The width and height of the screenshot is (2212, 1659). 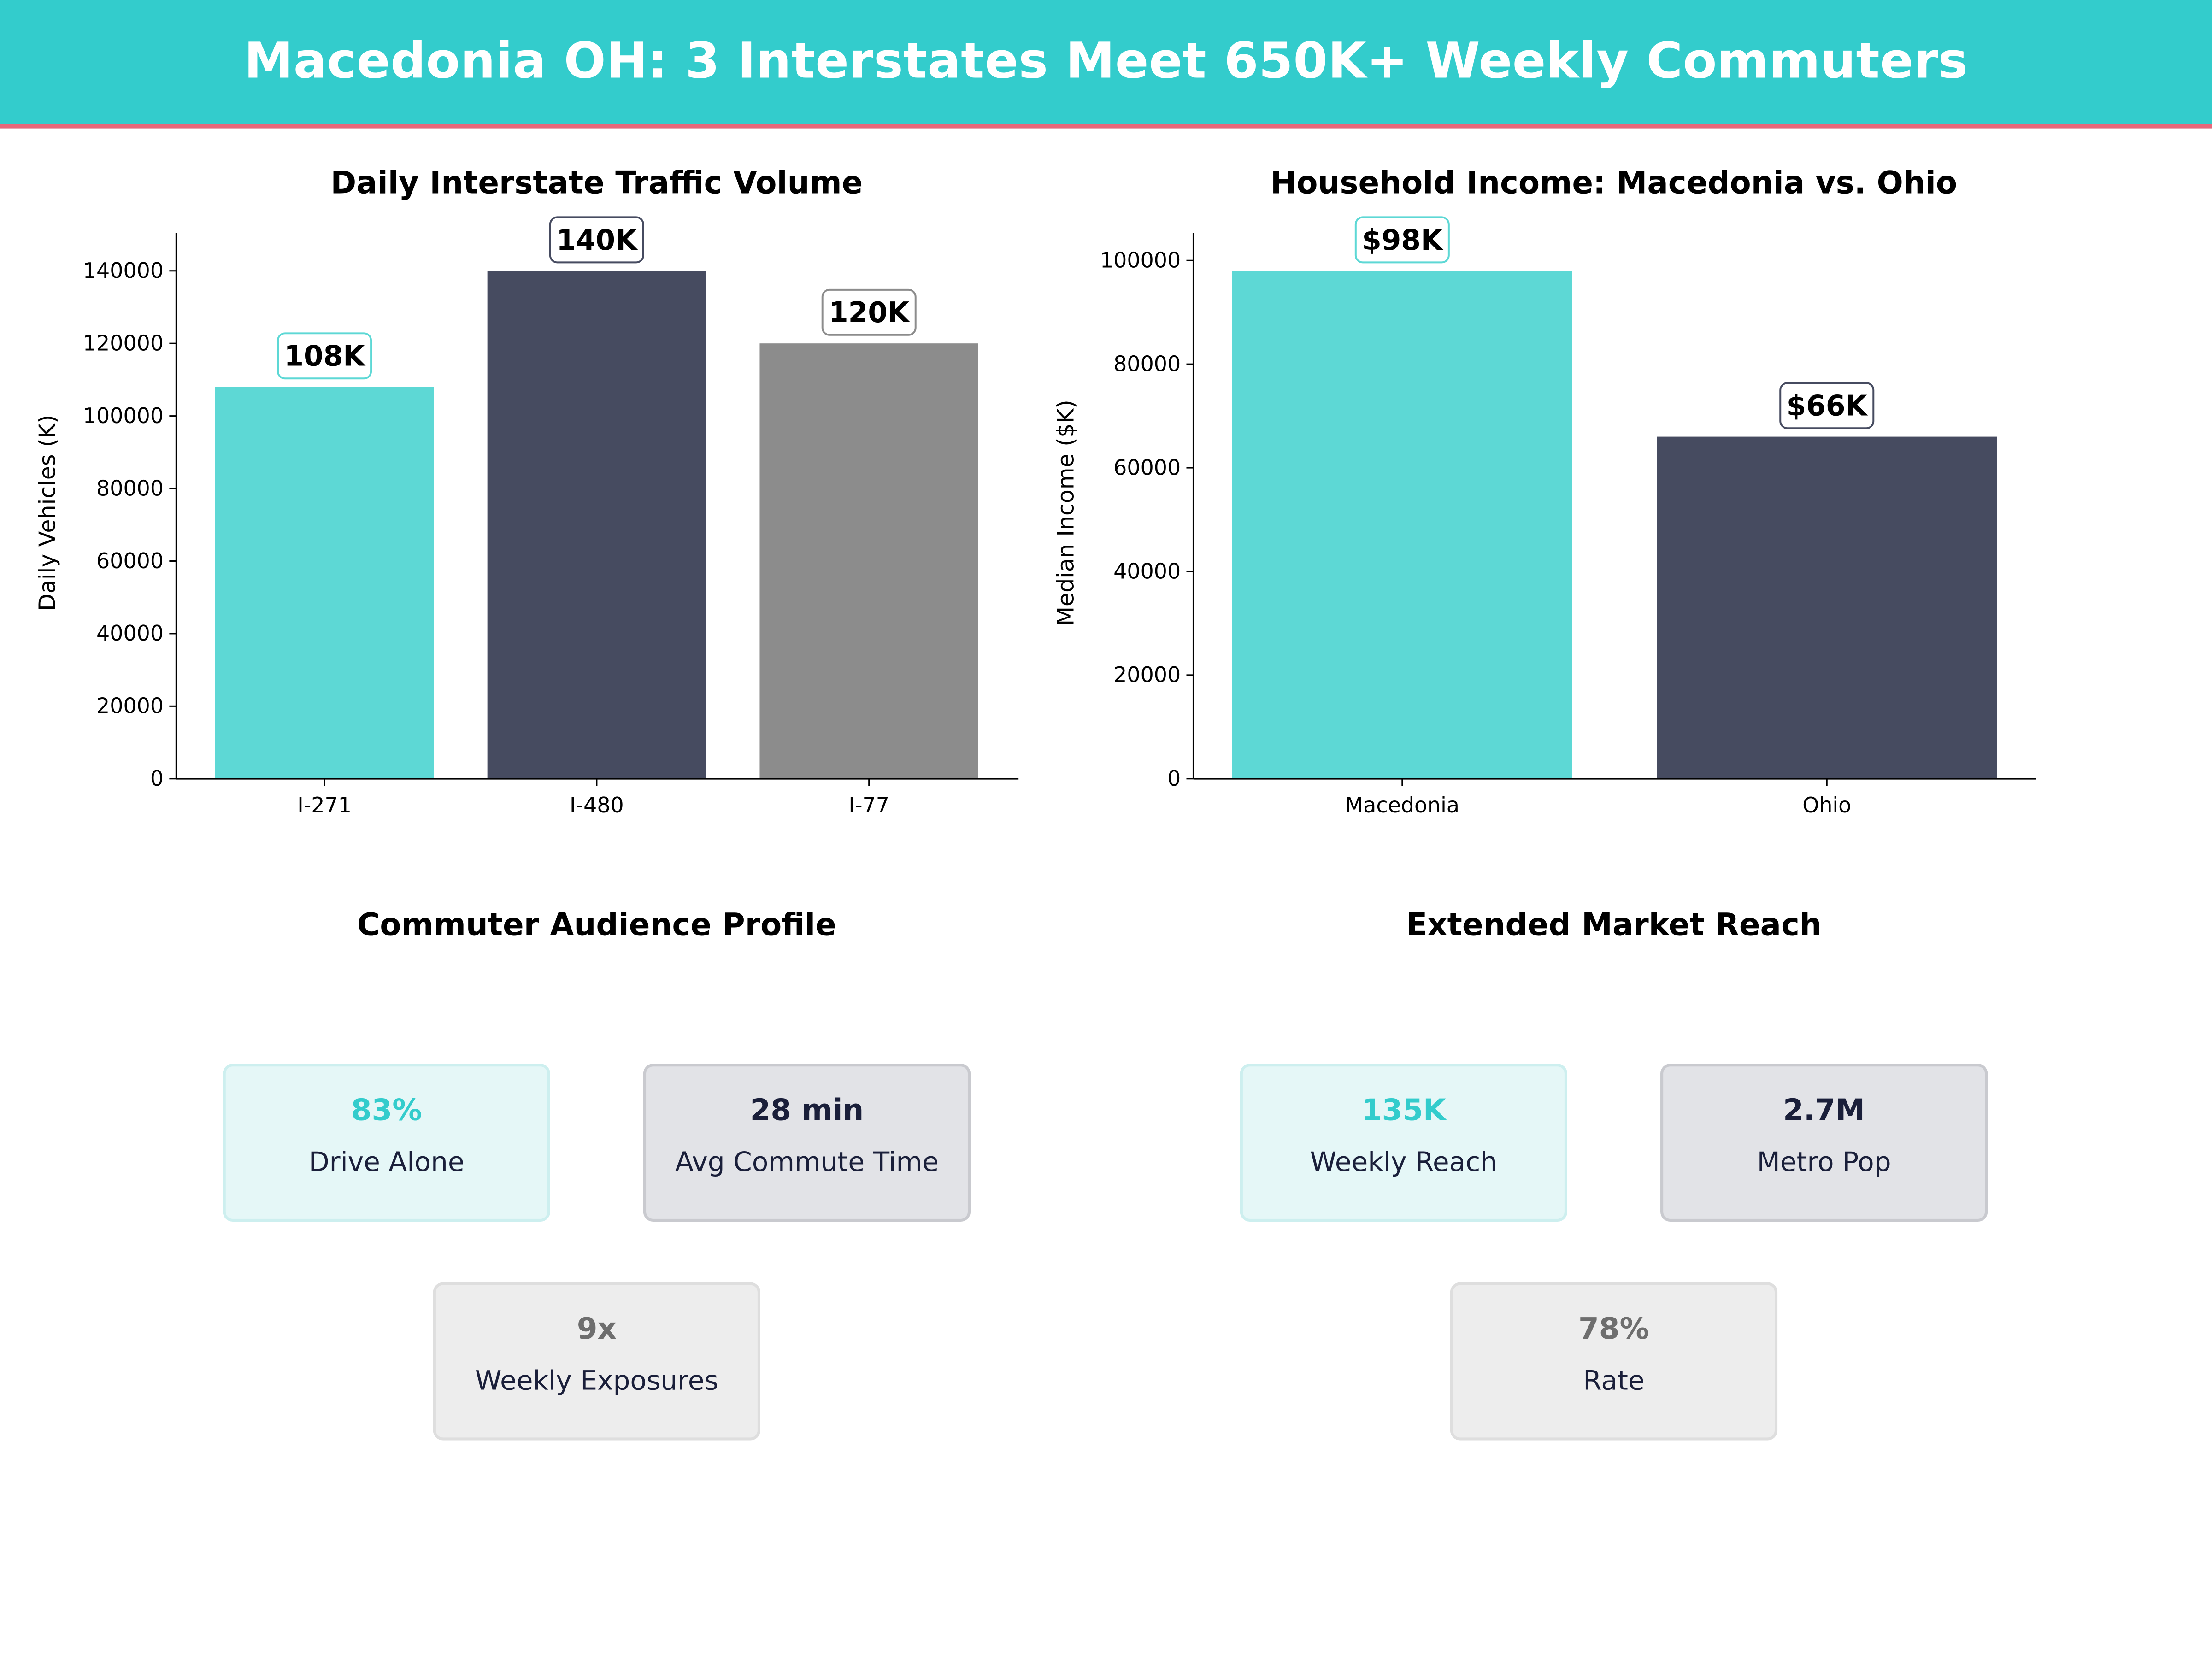 I want to click on profile-title: Commuter Audience Profile, so click(x=596, y=926).